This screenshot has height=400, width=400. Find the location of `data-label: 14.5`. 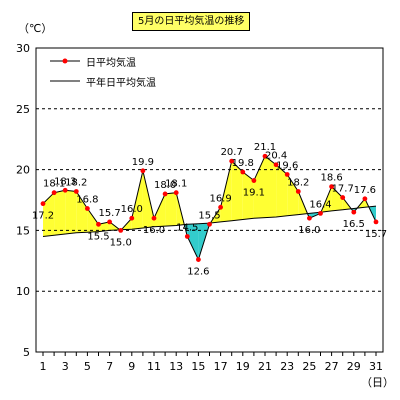

data-label: 14.5 is located at coordinates (187, 227).